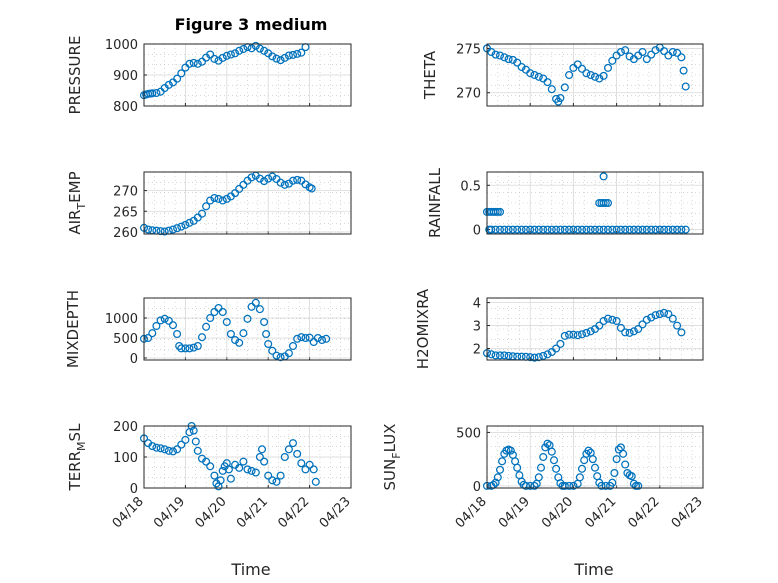  What do you see at coordinates (77, 457) in the screenshot?
I see `y-axis-label-7: TERRMSL` at bounding box center [77, 457].